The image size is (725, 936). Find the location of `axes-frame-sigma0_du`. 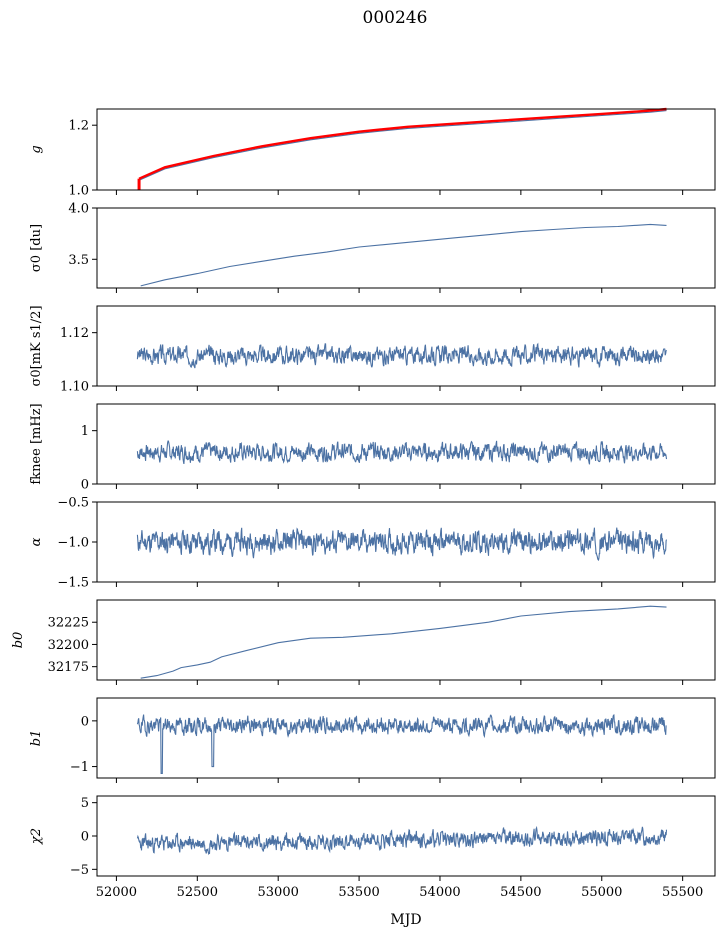

axes-frame-sigma0_du is located at coordinates (406, 248).